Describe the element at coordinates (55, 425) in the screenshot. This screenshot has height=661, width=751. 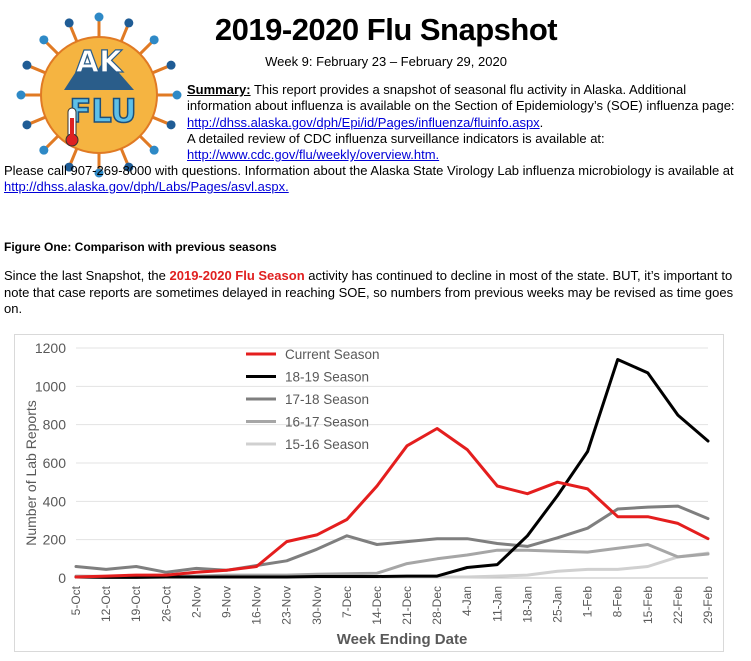
I see `y-tick-label: 800` at that location.